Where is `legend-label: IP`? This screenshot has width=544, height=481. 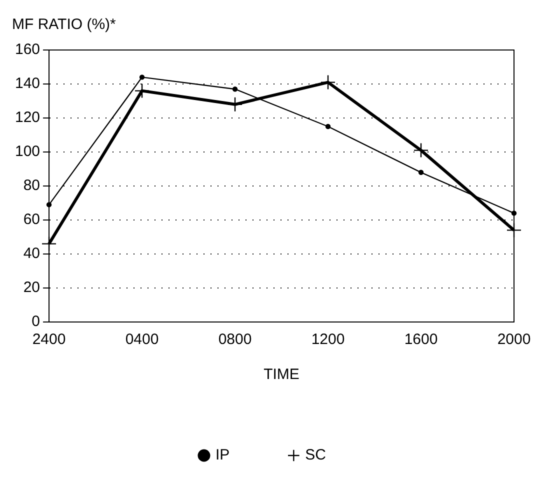 legend-label: IP is located at coordinates (222, 455).